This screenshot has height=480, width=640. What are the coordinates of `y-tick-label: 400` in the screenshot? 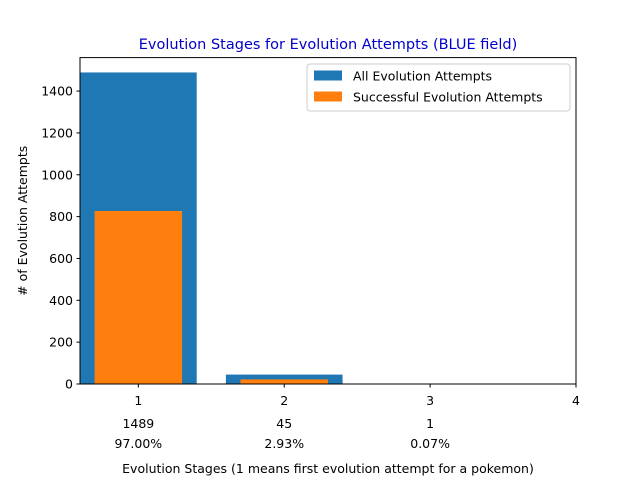 It's located at (61, 300).